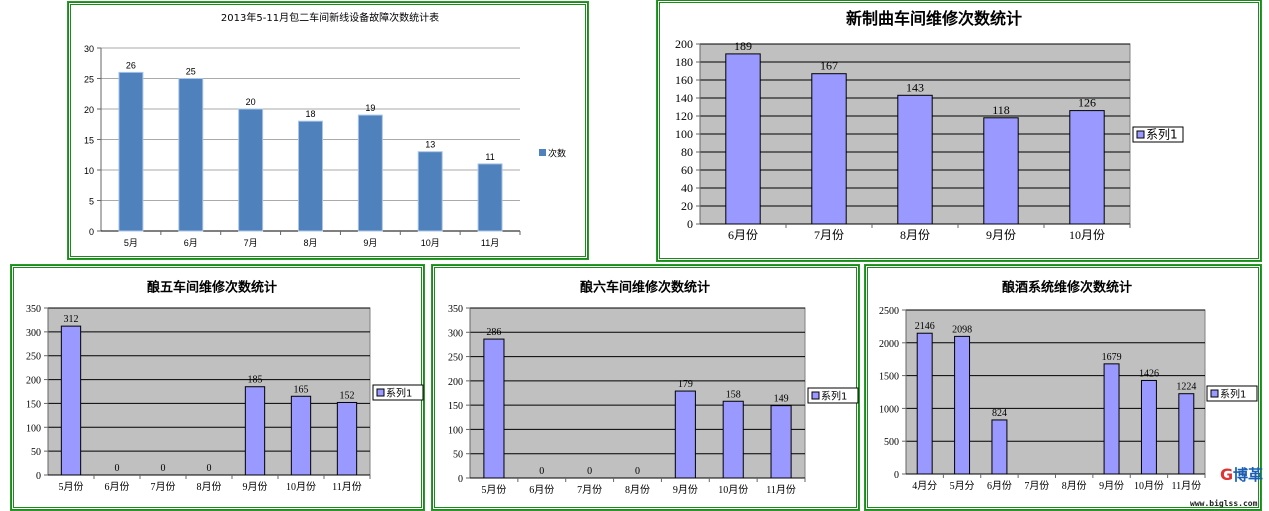  Describe the element at coordinates (310, 243) in the screenshot. I see `x-tick-label: 8月` at that location.